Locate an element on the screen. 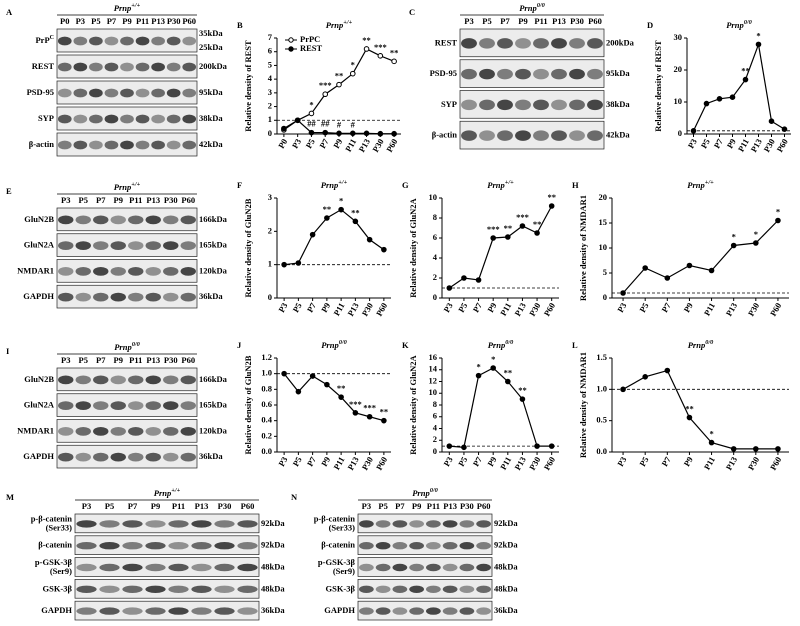  y-axis-label: Relative density of GluN2B is located at coordinates (248, 247).